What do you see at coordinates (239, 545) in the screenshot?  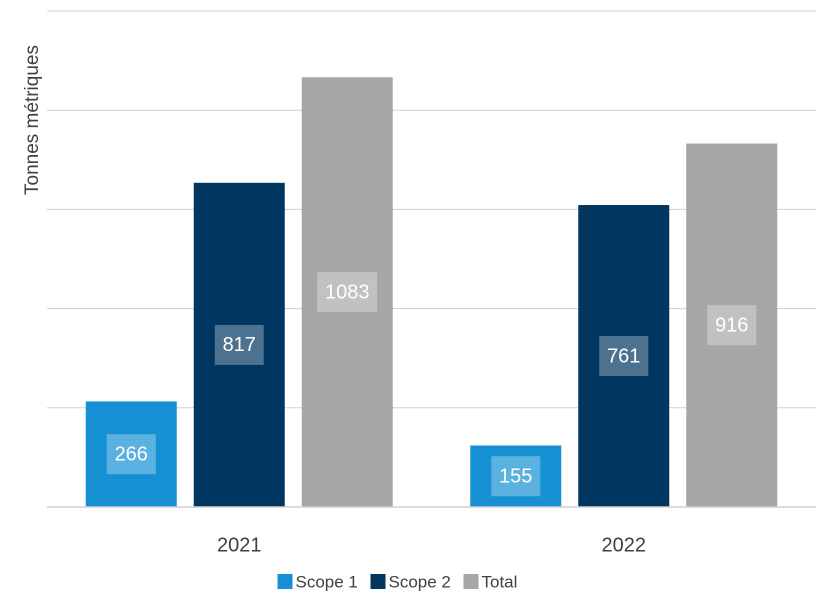 I see `x-tick-label: 2021` at bounding box center [239, 545].